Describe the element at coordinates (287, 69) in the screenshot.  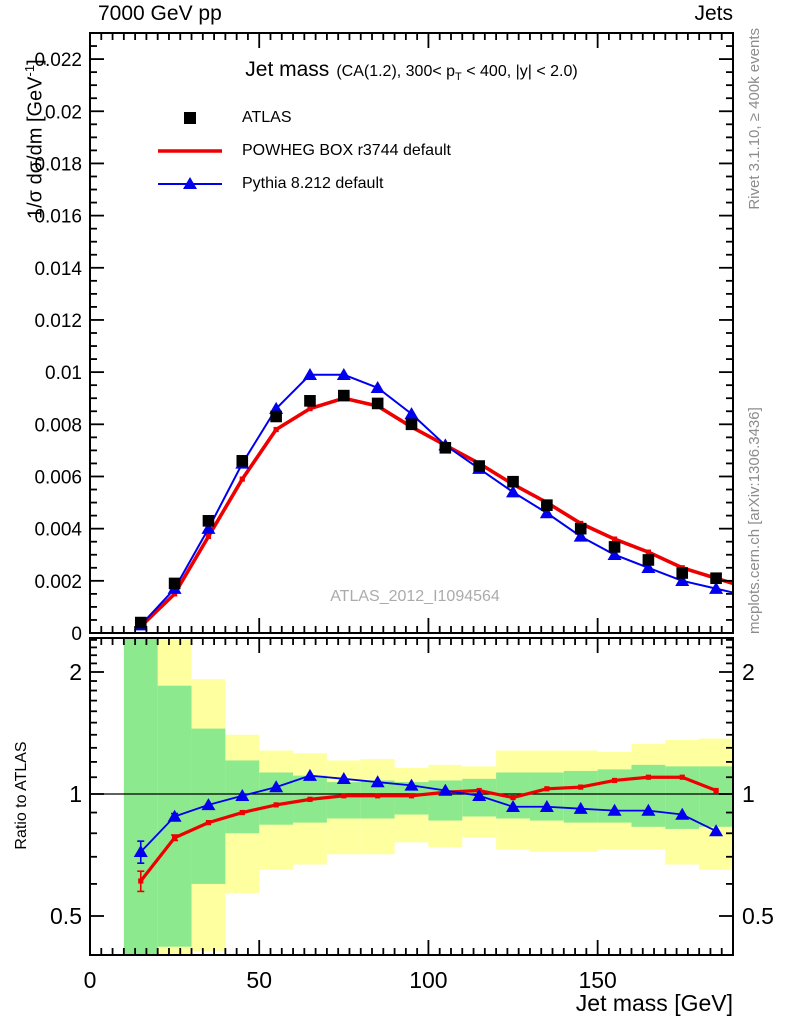
I see `plot-title-main: Jet mass` at that location.